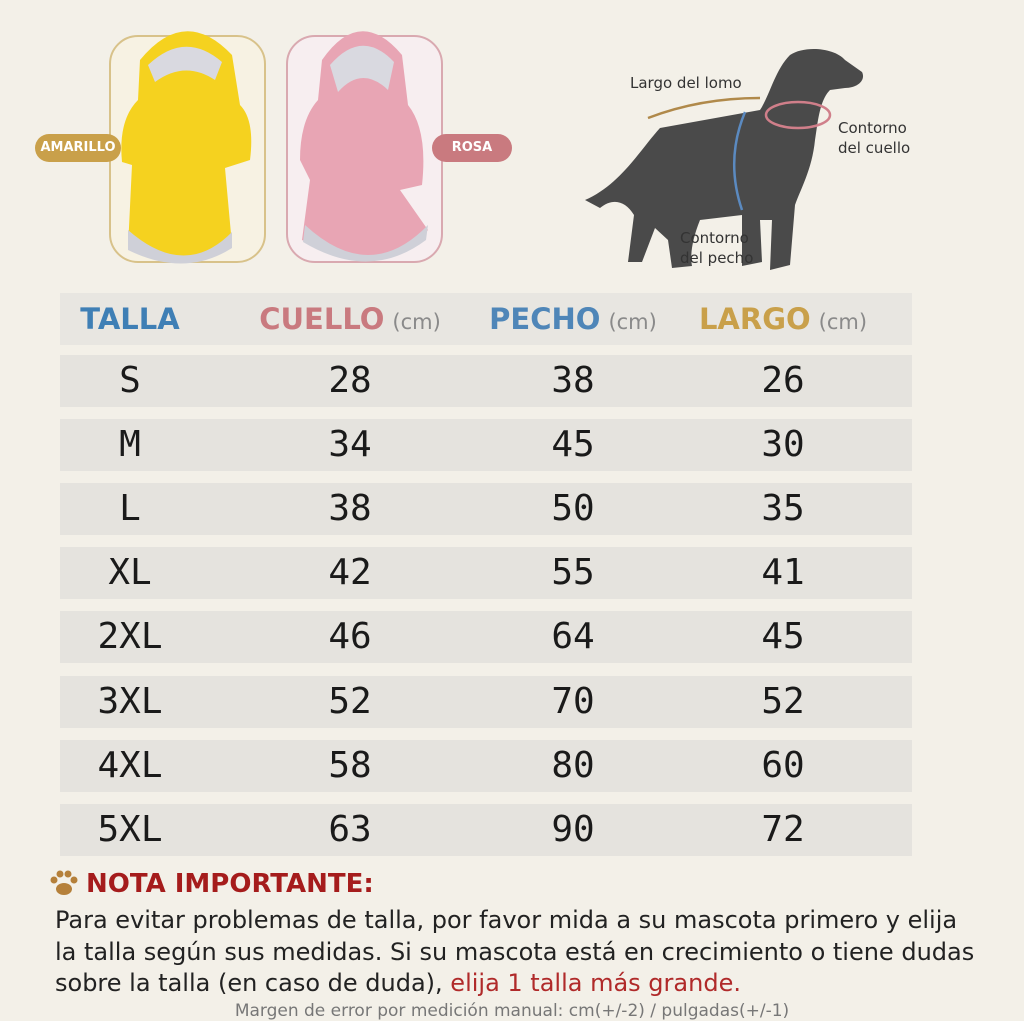 Image resolution: width=1024 pixels, height=1021 pixels. I want to click on measure-cell: 58, so click(350, 765).